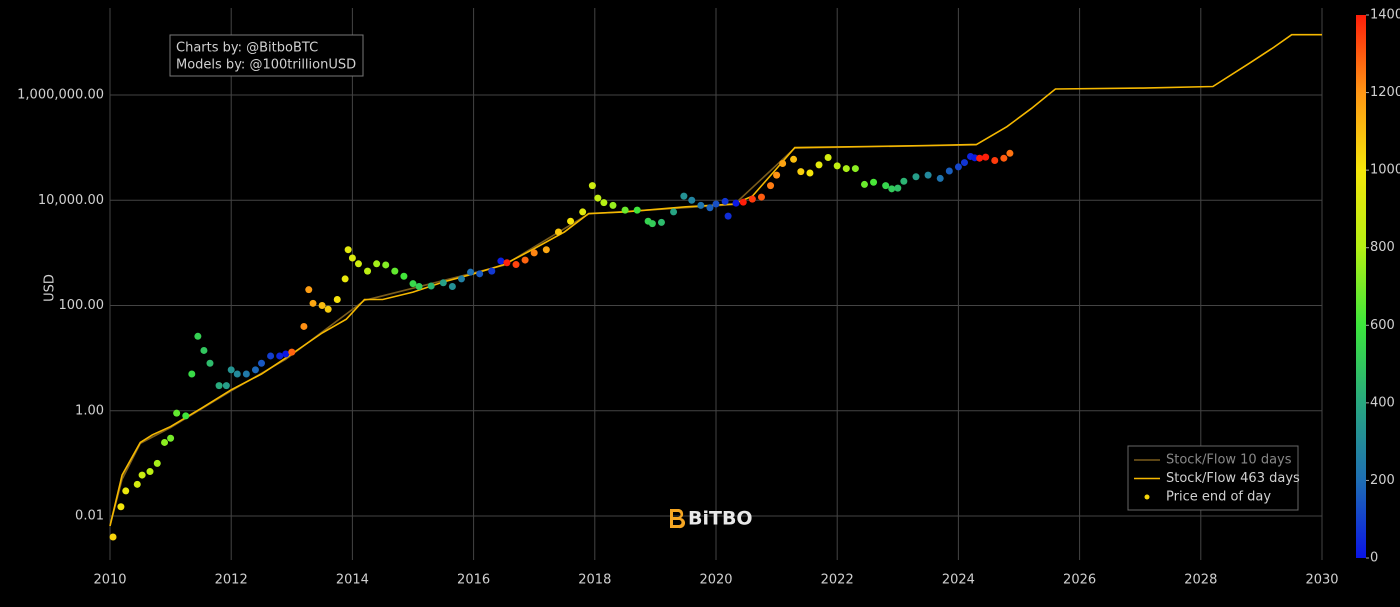  I want to click on colorbar-tick-label: 400, so click(1382, 402).